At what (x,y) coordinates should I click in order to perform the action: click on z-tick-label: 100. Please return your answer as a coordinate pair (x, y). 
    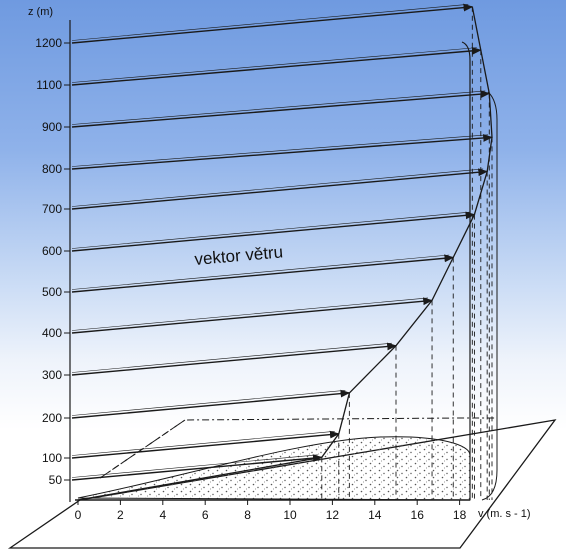
    Looking at the image, I should click on (52, 458).